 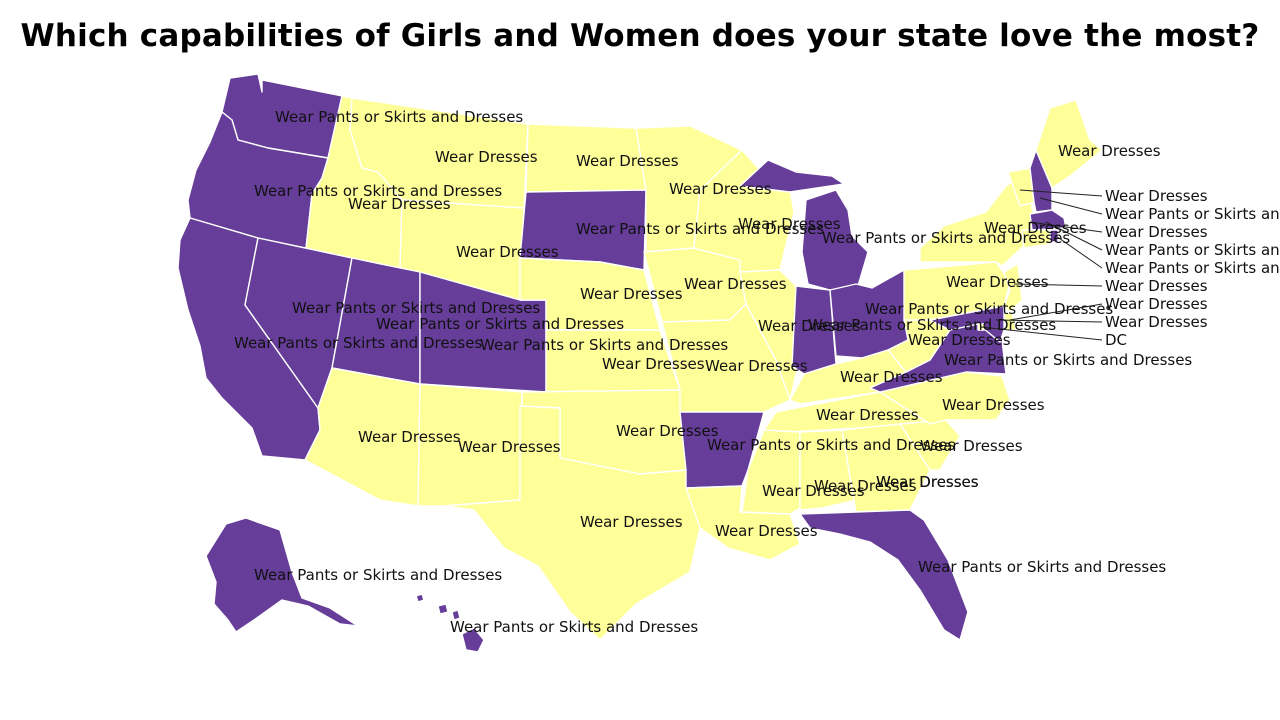 What do you see at coordinates (1068, 360) in the screenshot?
I see `state-label-va: Wear Pants or Skirts and Dresses` at bounding box center [1068, 360].